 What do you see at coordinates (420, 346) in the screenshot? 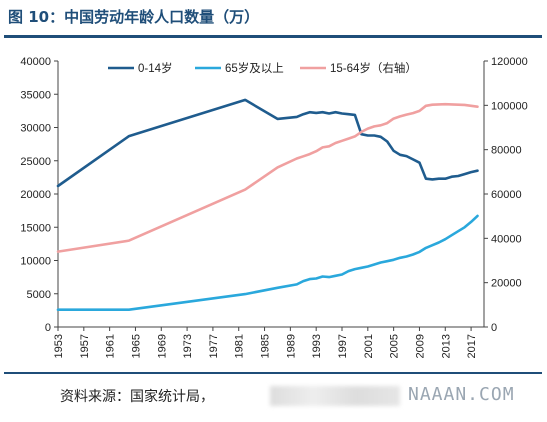
I see `x-tick-label: 2009` at bounding box center [420, 346].